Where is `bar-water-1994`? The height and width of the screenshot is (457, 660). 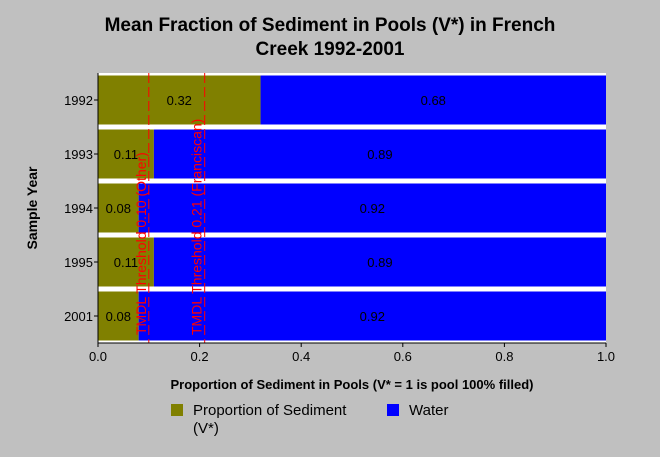 bar-water-1994 is located at coordinates (372, 208).